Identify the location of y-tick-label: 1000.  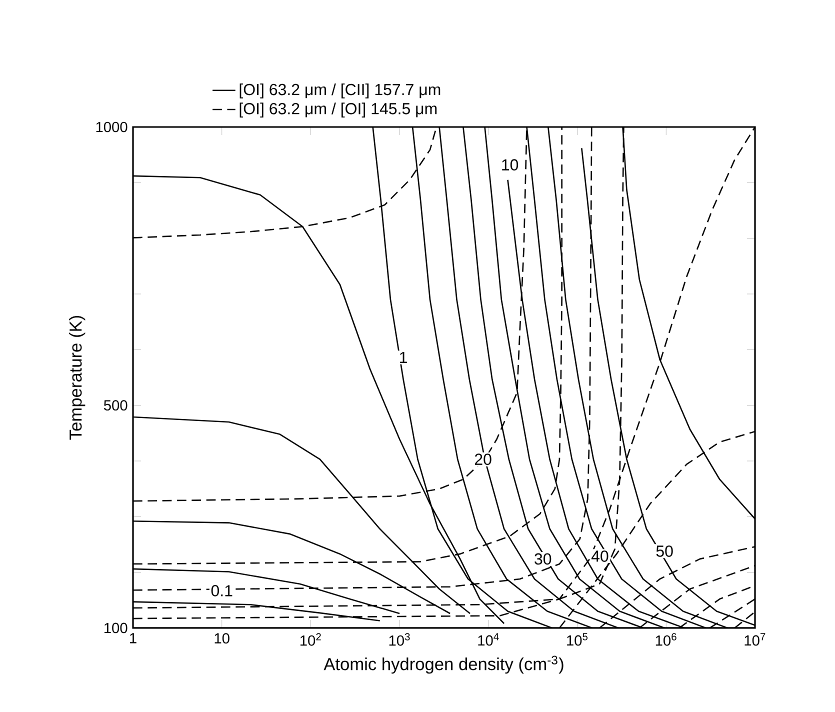
(112, 127).